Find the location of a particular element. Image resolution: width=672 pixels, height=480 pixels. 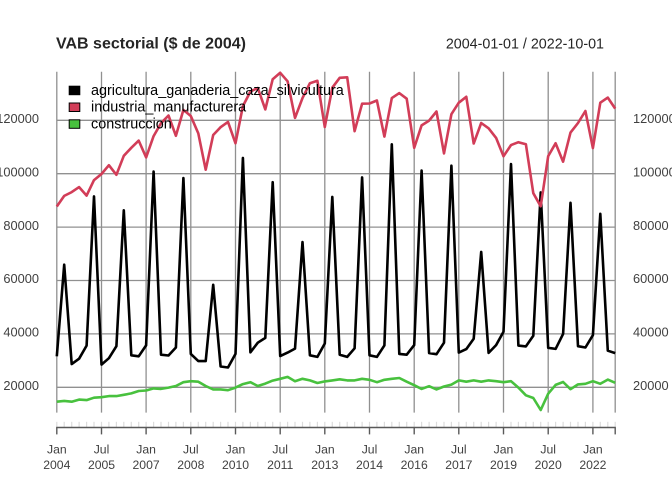

svg-text: 2005 is located at coordinates (101, 465).